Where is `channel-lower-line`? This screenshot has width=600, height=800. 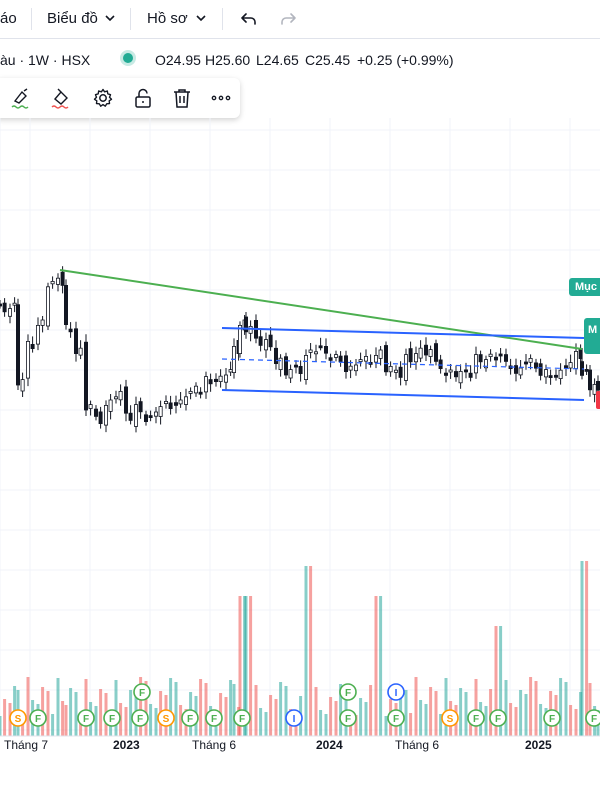 channel-lower-line is located at coordinates (403, 395).